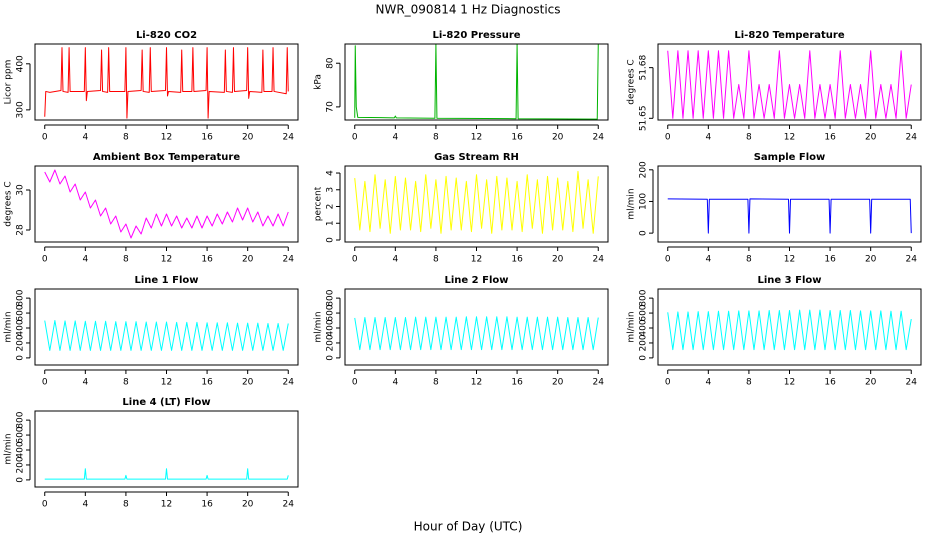  I want to click on panel-title: Li-820 Temperature, so click(789, 35).